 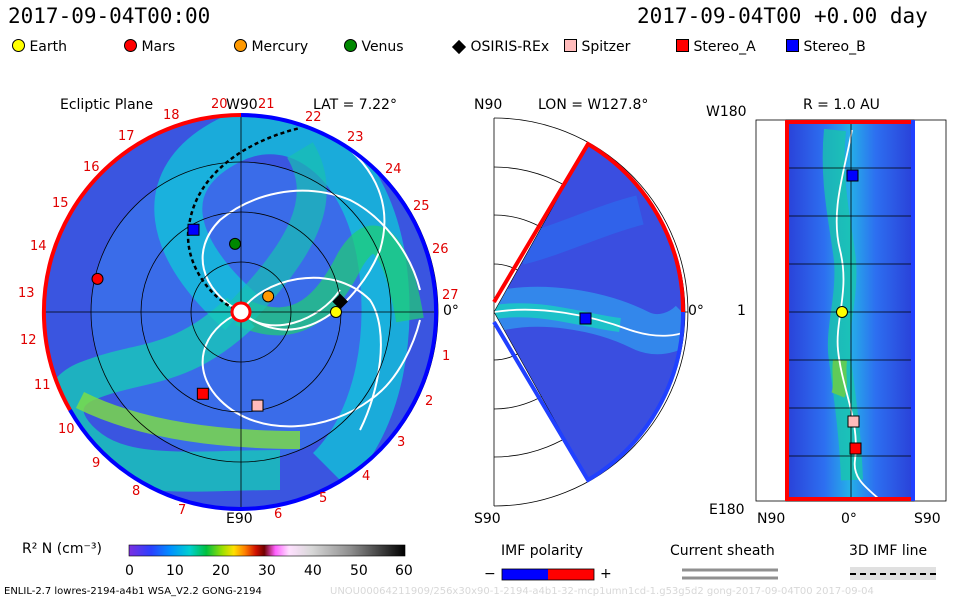 What do you see at coordinates (525, 574) in the screenshot?
I see `imf-negative-swatch` at bounding box center [525, 574].